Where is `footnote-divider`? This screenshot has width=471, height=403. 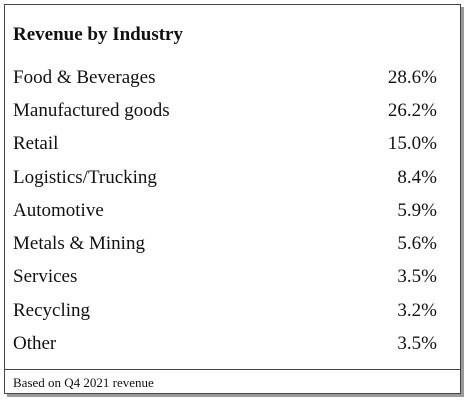
footnote-divider is located at coordinates (232, 369).